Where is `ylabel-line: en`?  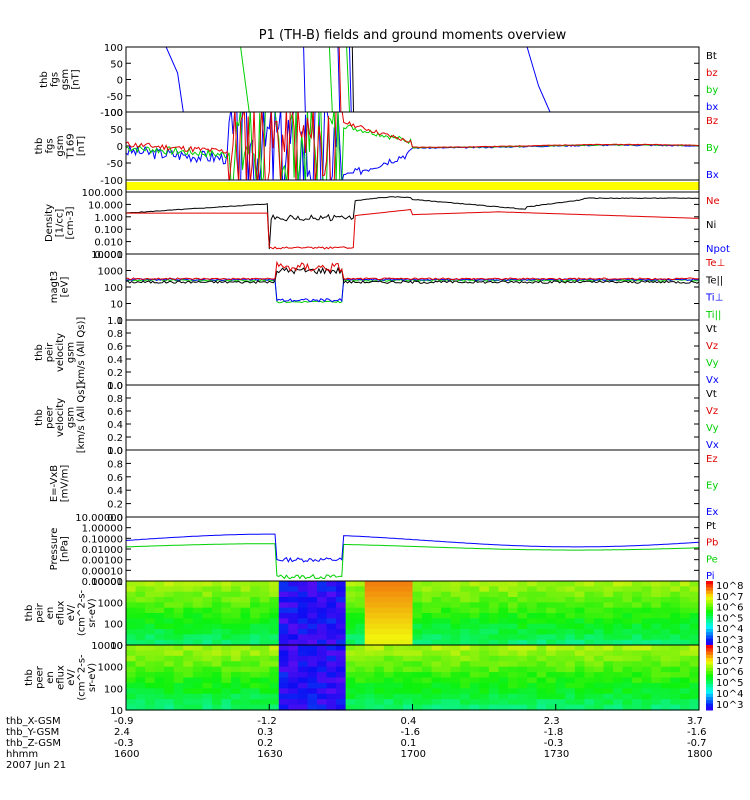 ylabel-line: en is located at coordinates (50, 613).